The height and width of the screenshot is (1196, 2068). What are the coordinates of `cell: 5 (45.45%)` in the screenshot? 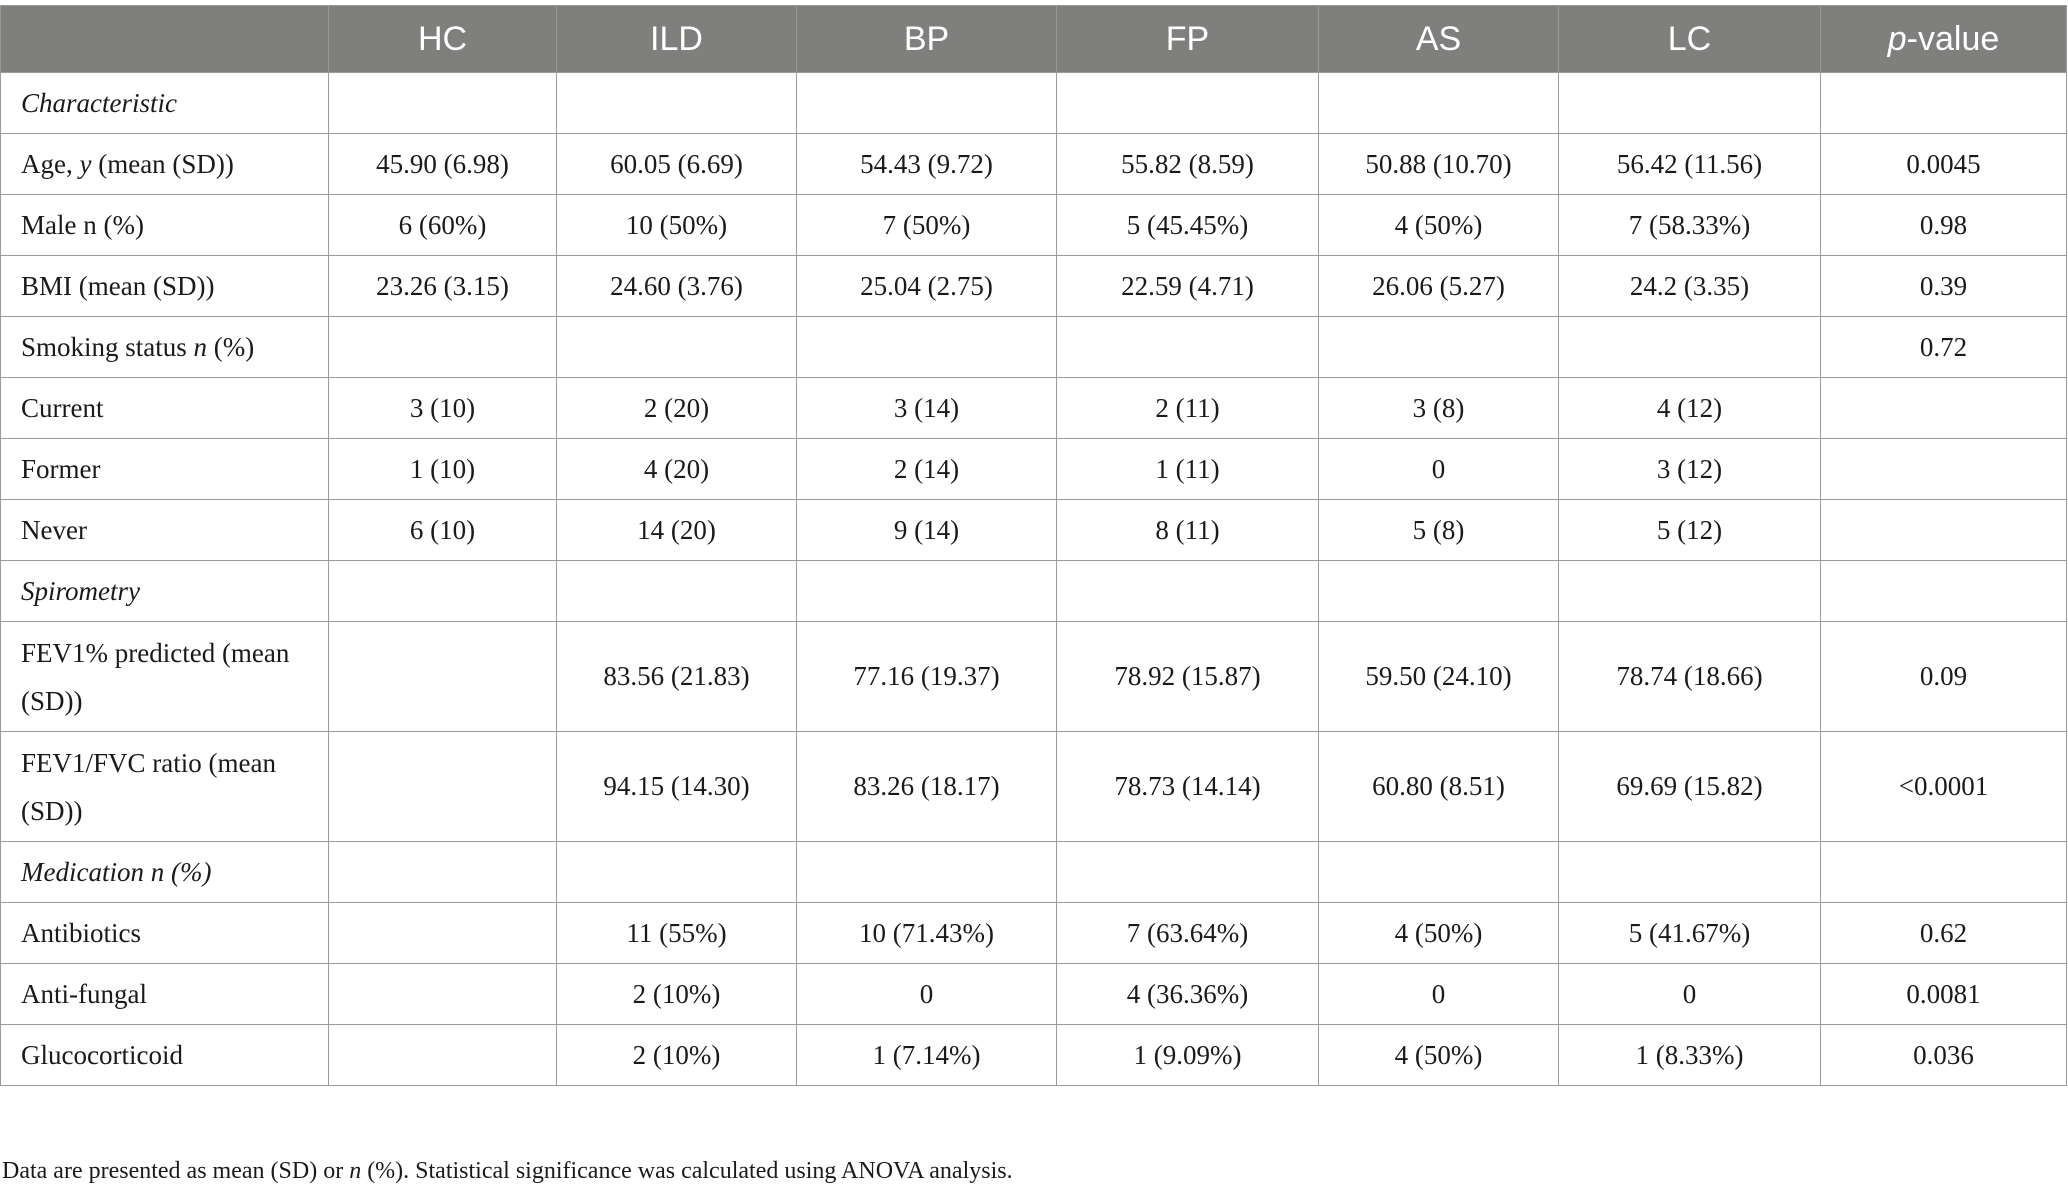 It's located at (1187, 225).